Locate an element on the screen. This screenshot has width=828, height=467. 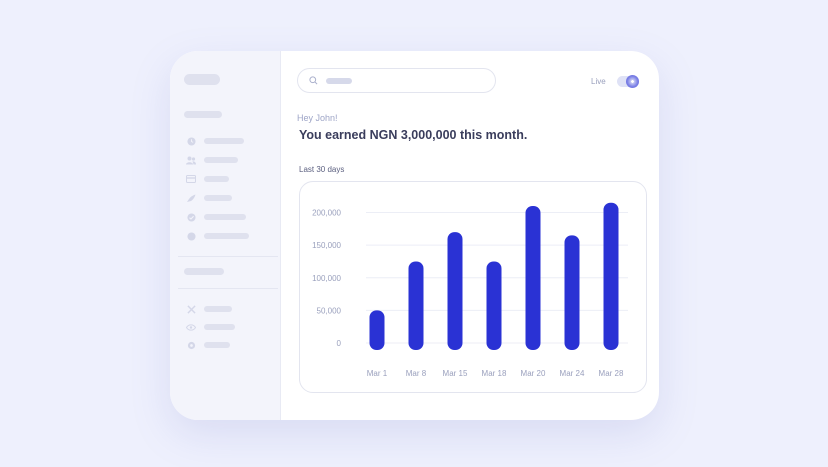
eye-icon is located at coordinates (191, 327).